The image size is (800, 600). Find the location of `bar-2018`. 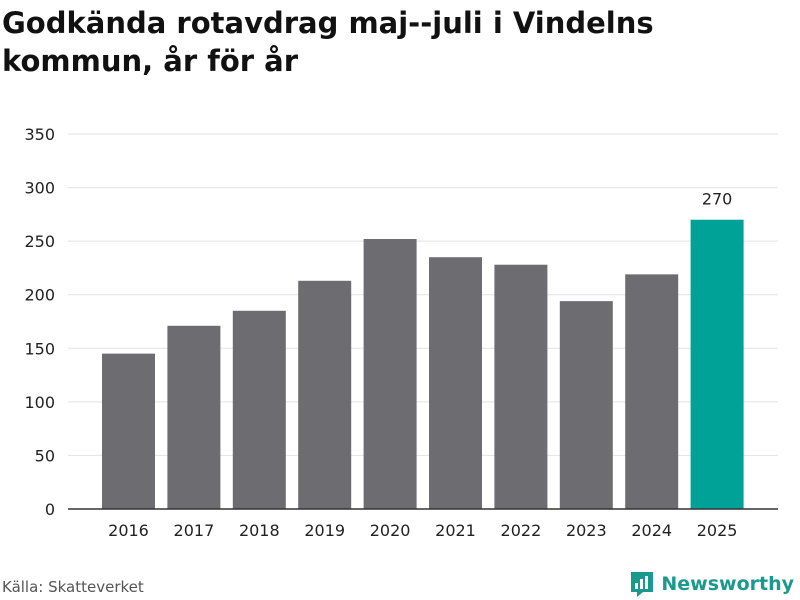

bar-2018 is located at coordinates (259, 409).